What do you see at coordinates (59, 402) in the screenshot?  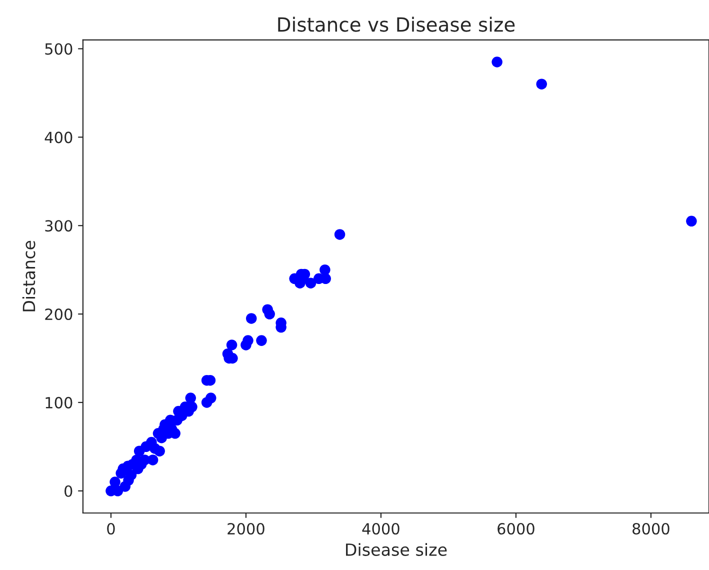 I see `y-tick-label: 100` at bounding box center [59, 402].